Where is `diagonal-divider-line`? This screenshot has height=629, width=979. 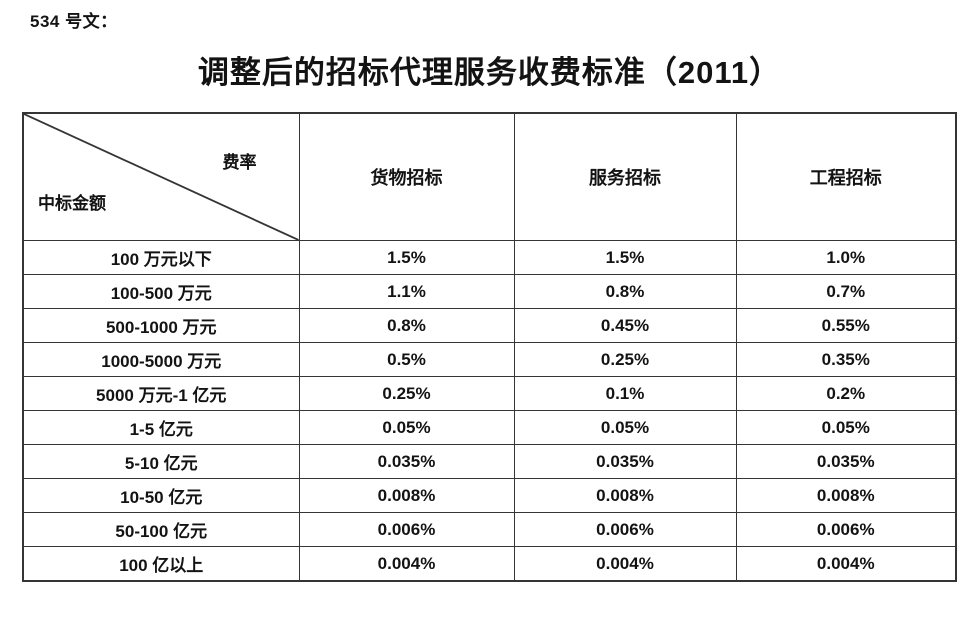 diagonal-divider-line is located at coordinates (161, 177).